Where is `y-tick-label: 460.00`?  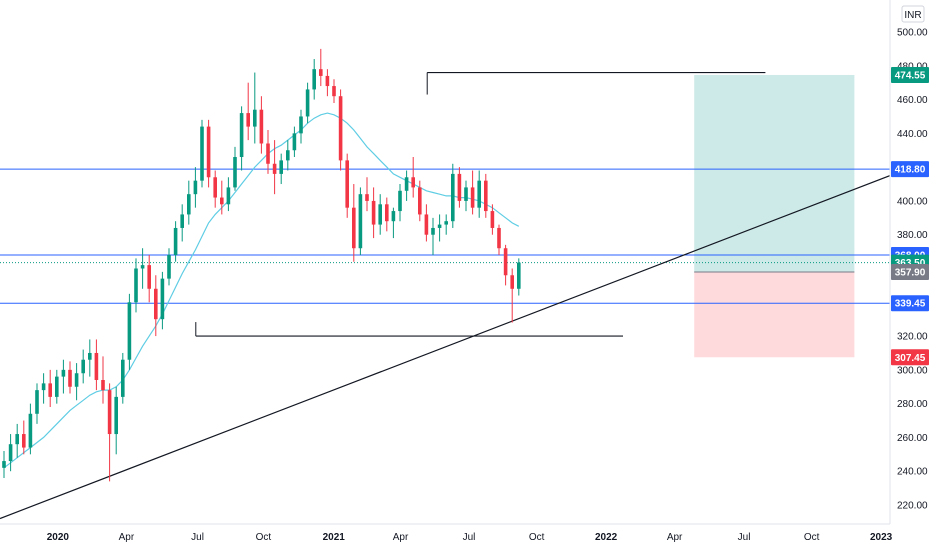
y-tick-label: 460.00 is located at coordinates (912, 100).